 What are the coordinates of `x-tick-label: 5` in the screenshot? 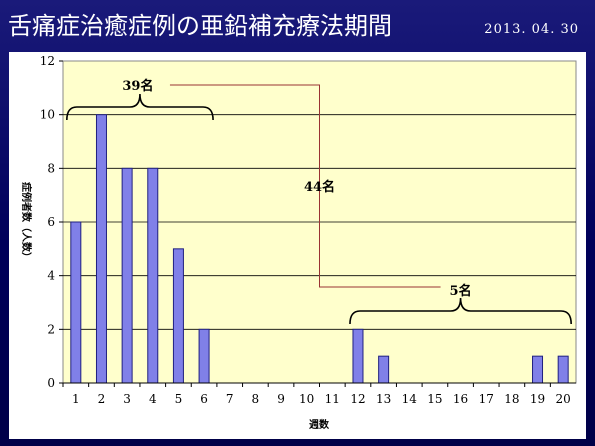 It's located at (179, 399).